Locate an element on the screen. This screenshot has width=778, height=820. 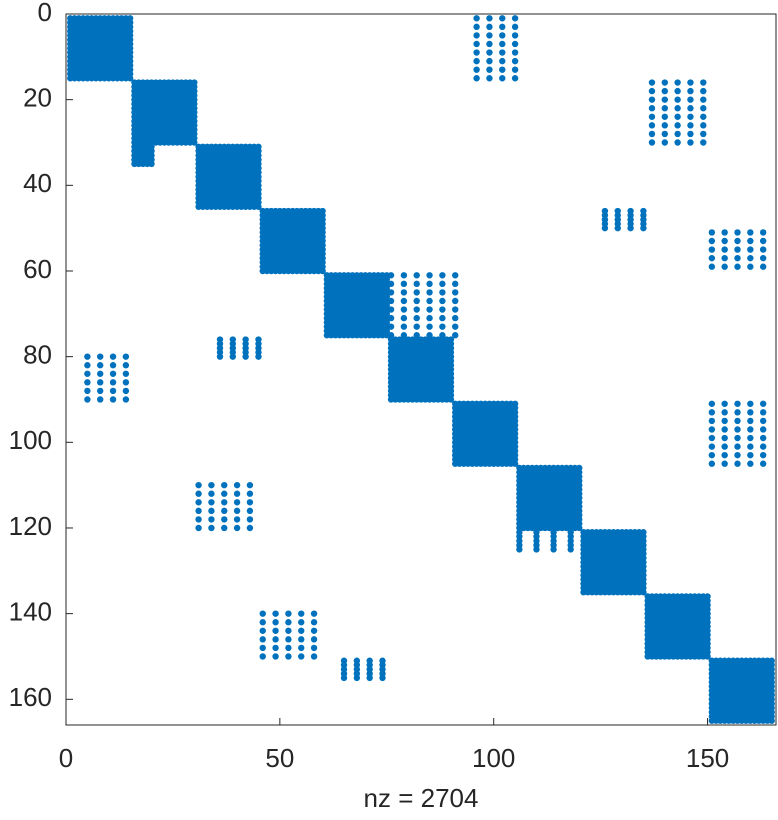
y-tick-label: 60 is located at coordinates (37, 269).